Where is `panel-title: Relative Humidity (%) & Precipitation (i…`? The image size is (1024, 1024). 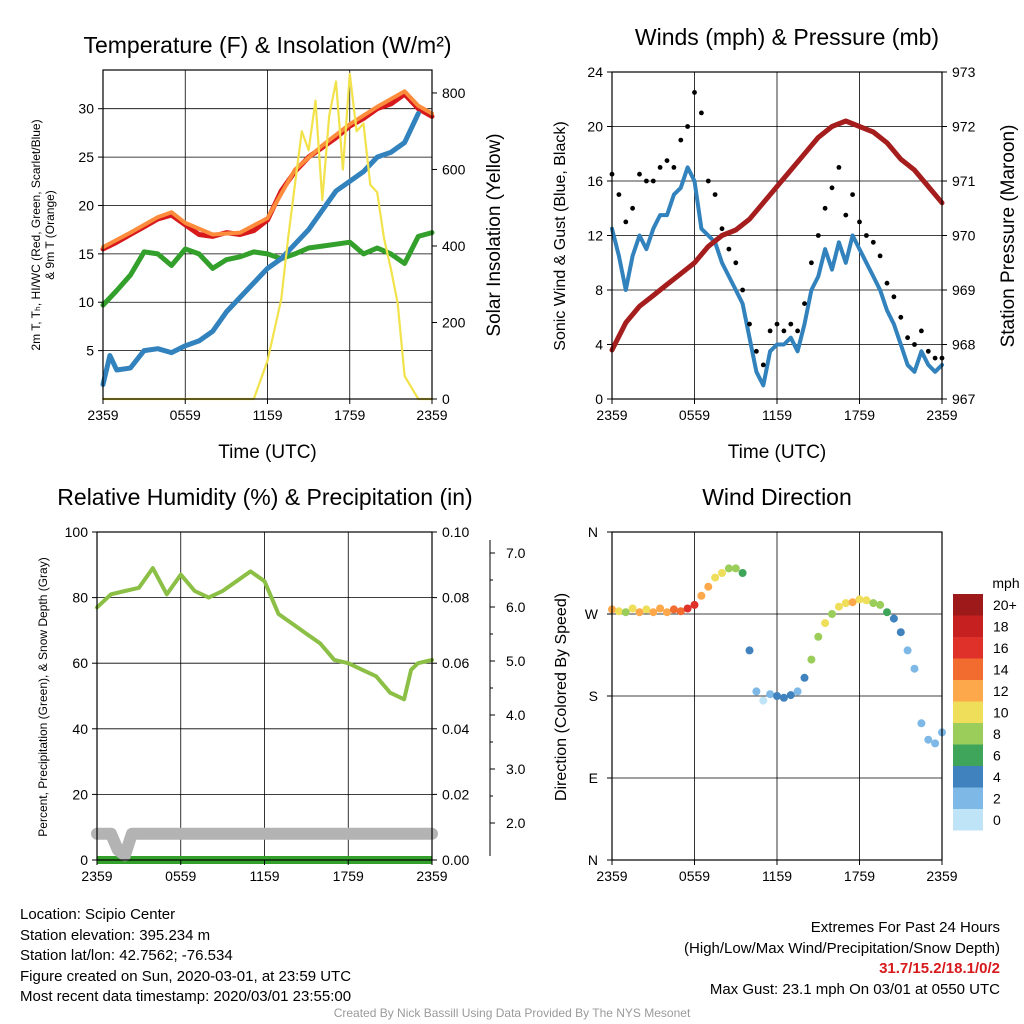 panel-title: Relative Humidity (%) & Precipitation (i… is located at coordinates (264, 497).